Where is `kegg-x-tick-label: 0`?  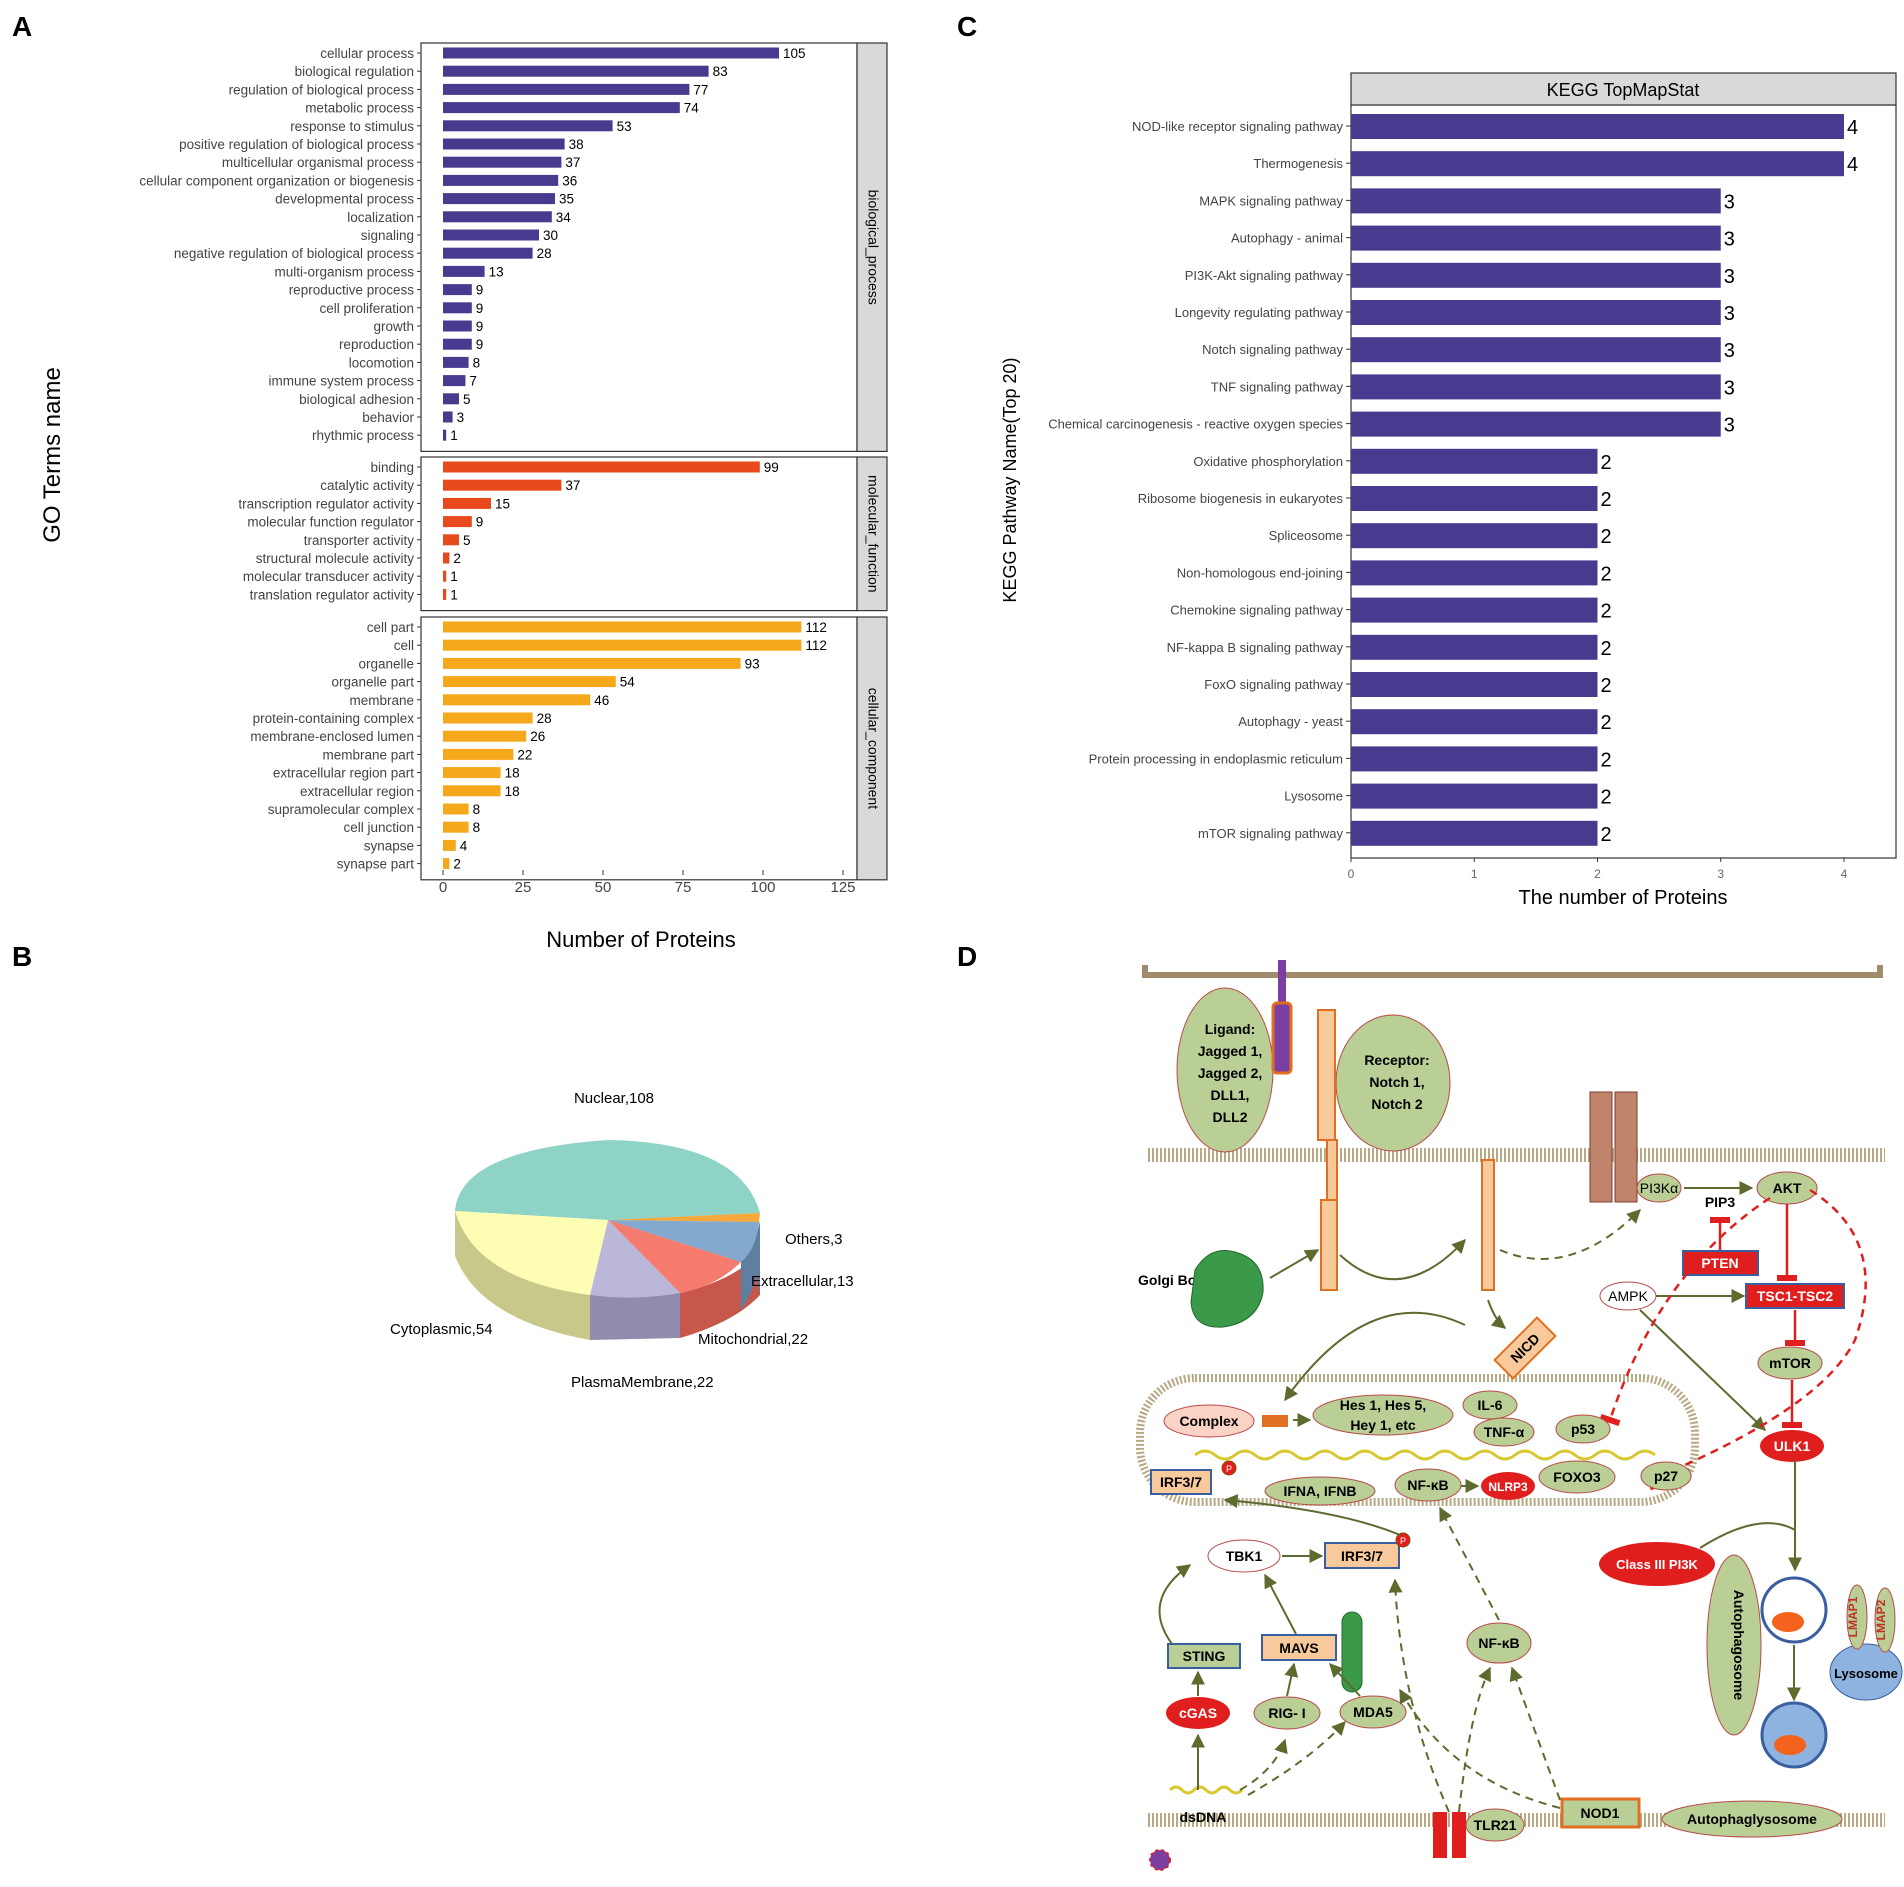
kegg-x-tick-label: 0 is located at coordinates (1351, 874).